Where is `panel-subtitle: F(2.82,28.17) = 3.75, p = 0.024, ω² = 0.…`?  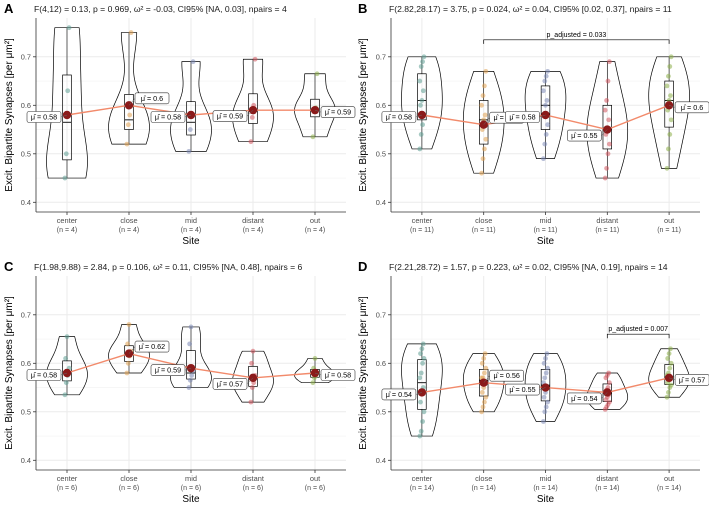 panel-subtitle: F(2.82,28.17) = 3.75, p = 0.024, ω² = 0.… is located at coordinates (530, 9).